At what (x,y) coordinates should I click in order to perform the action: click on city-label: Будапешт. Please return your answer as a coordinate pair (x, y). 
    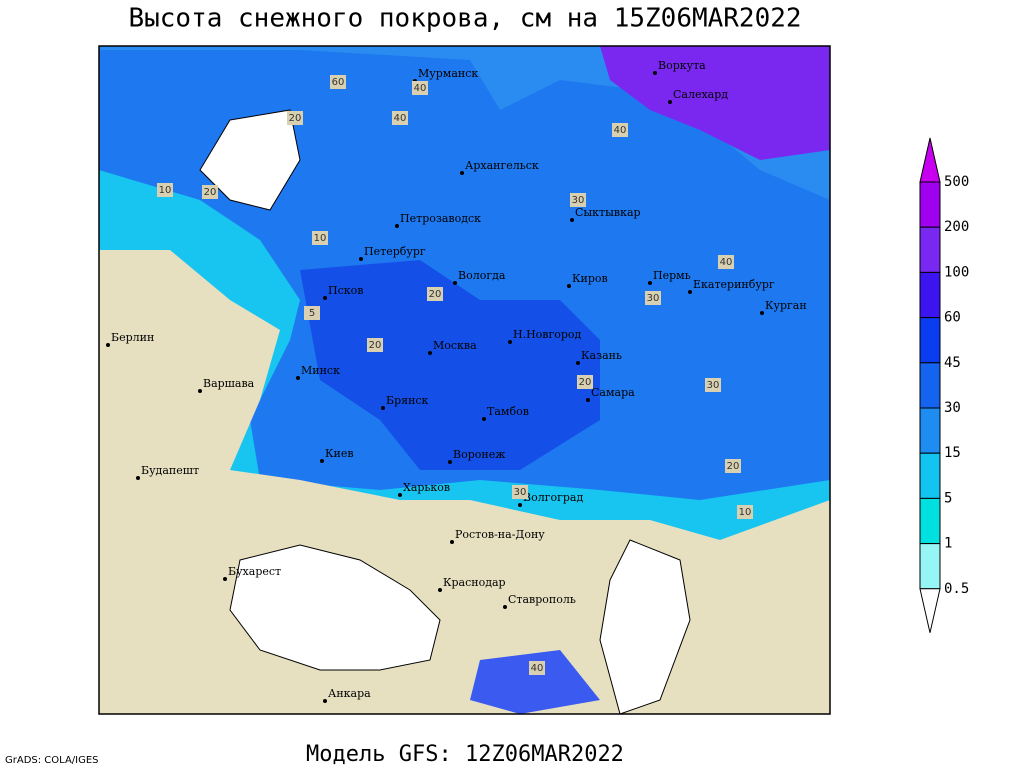
    Looking at the image, I should click on (170, 470).